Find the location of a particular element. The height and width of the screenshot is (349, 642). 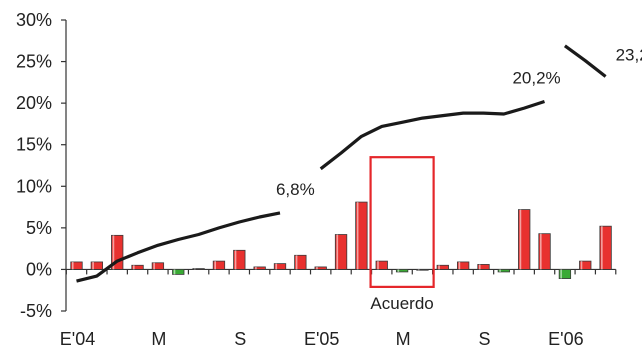

x-tick-label: E'04 is located at coordinates (77, 339).